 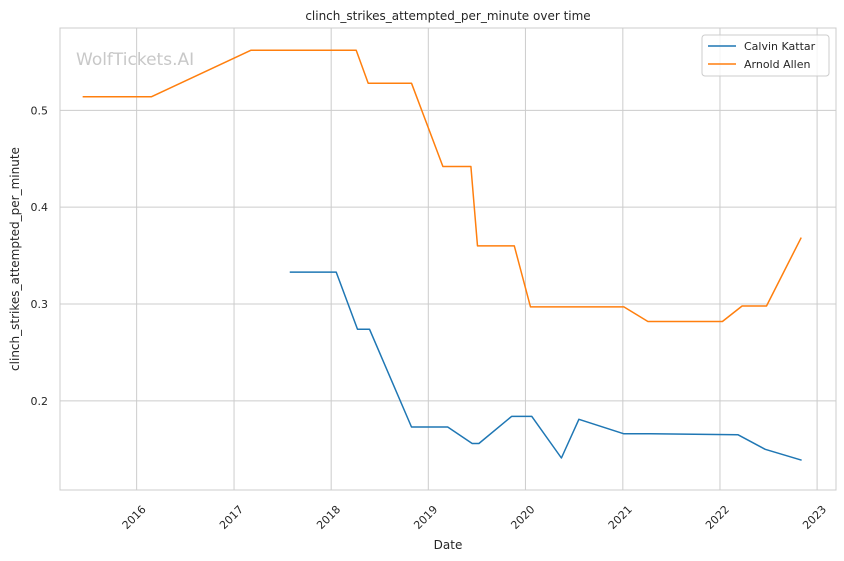 What do you see at coordinates (135, 60) in the screenshot?
I see `watermark-text: WolfTickets.AI` at bounding box center [135, 60].